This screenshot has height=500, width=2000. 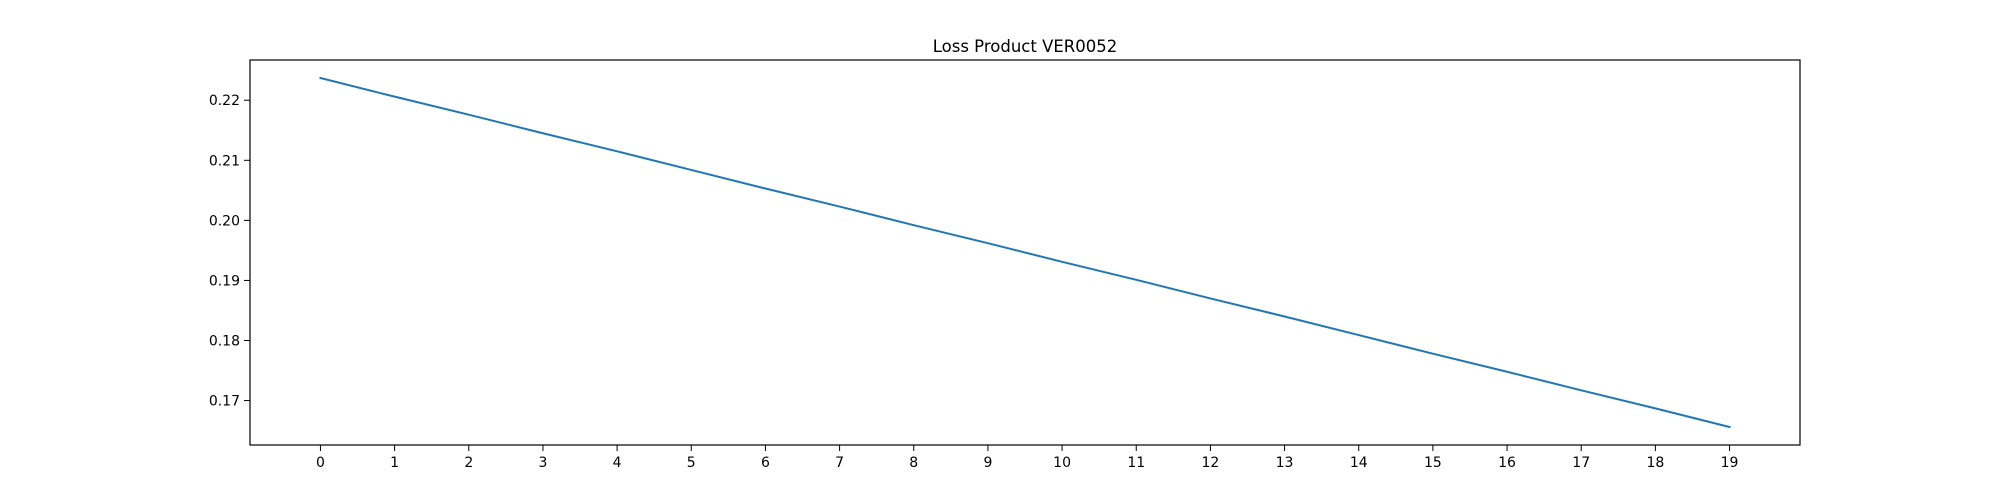 What do you see at coordinates (224, 281) in the screenshot?
I see `y-tick-label: 0.19` at bounding box center [224, 281].